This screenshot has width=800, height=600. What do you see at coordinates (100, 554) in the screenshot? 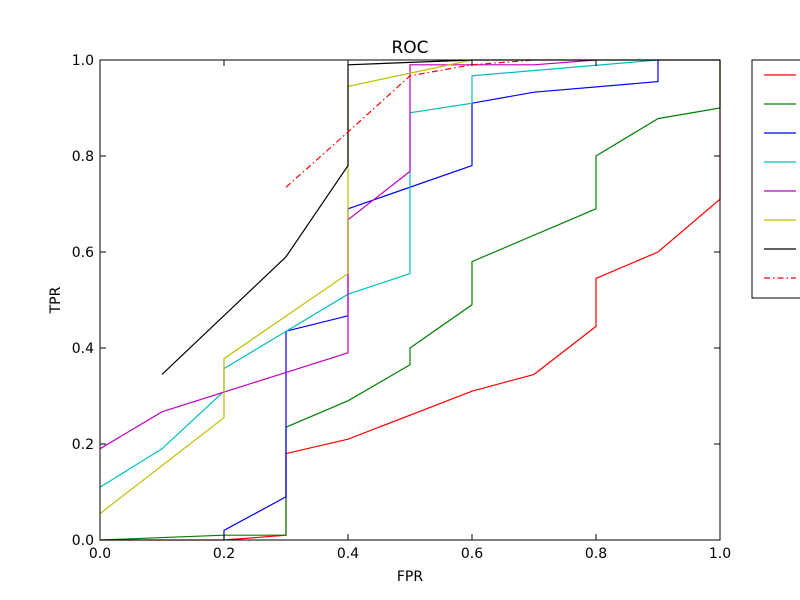
I see `x-tick-label: 0.0` at bounding box center [100, 554].